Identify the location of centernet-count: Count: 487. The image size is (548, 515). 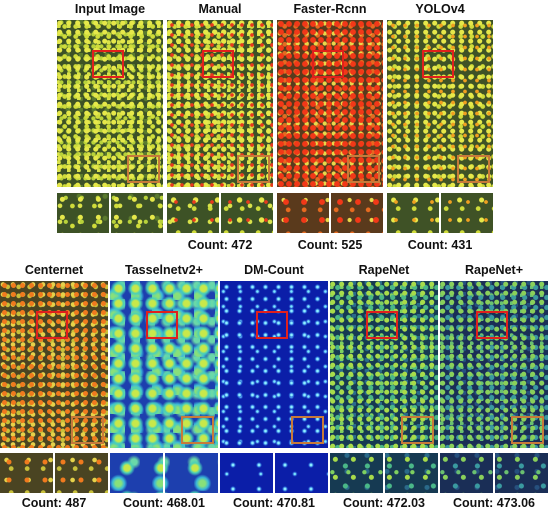
(54, 503).